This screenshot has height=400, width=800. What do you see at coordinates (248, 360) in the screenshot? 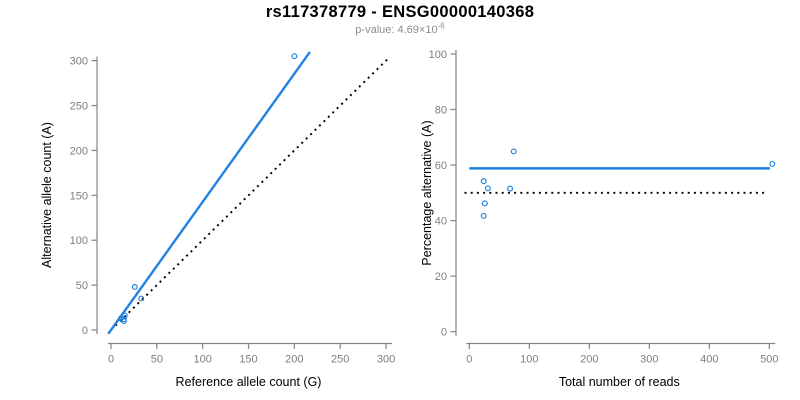
I see `x-tick-label: 150` at bounding box center [248, 360].